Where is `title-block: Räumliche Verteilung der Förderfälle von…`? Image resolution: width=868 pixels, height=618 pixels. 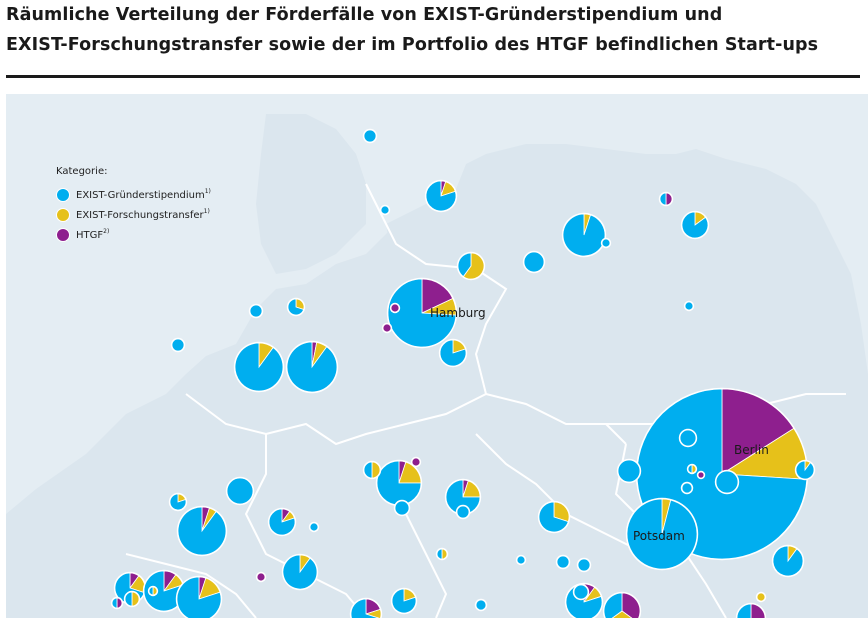
title-block: Räumliche Verteilung der Förderfälle von… is located at coordinates (434, 30).